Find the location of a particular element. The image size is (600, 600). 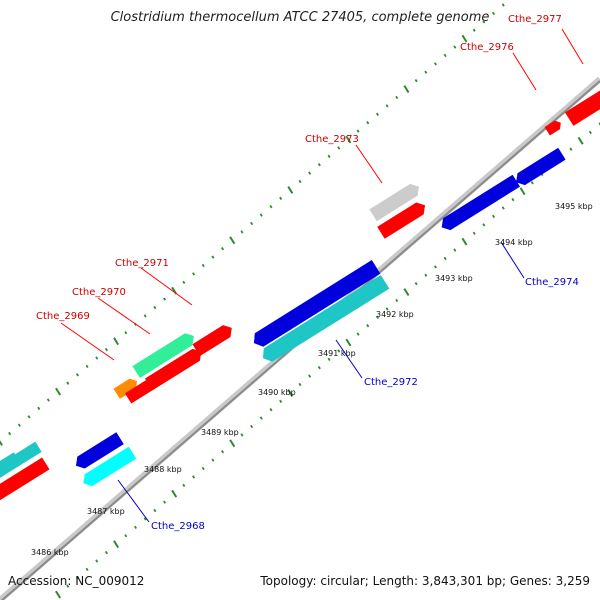

gene-cthe-2969-arrow is located at coordinates (126, 387).